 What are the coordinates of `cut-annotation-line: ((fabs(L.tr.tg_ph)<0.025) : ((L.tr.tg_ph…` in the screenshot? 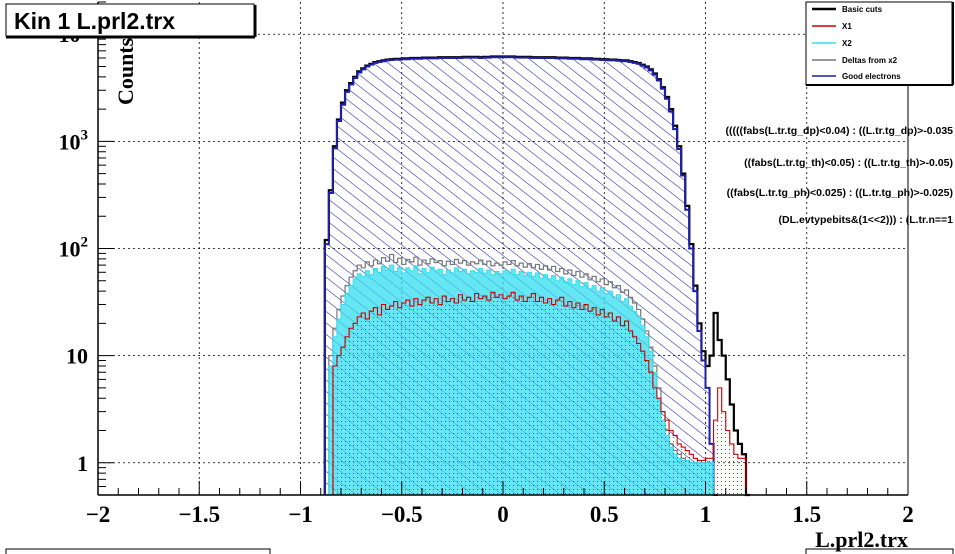 It's located at (840, 193).